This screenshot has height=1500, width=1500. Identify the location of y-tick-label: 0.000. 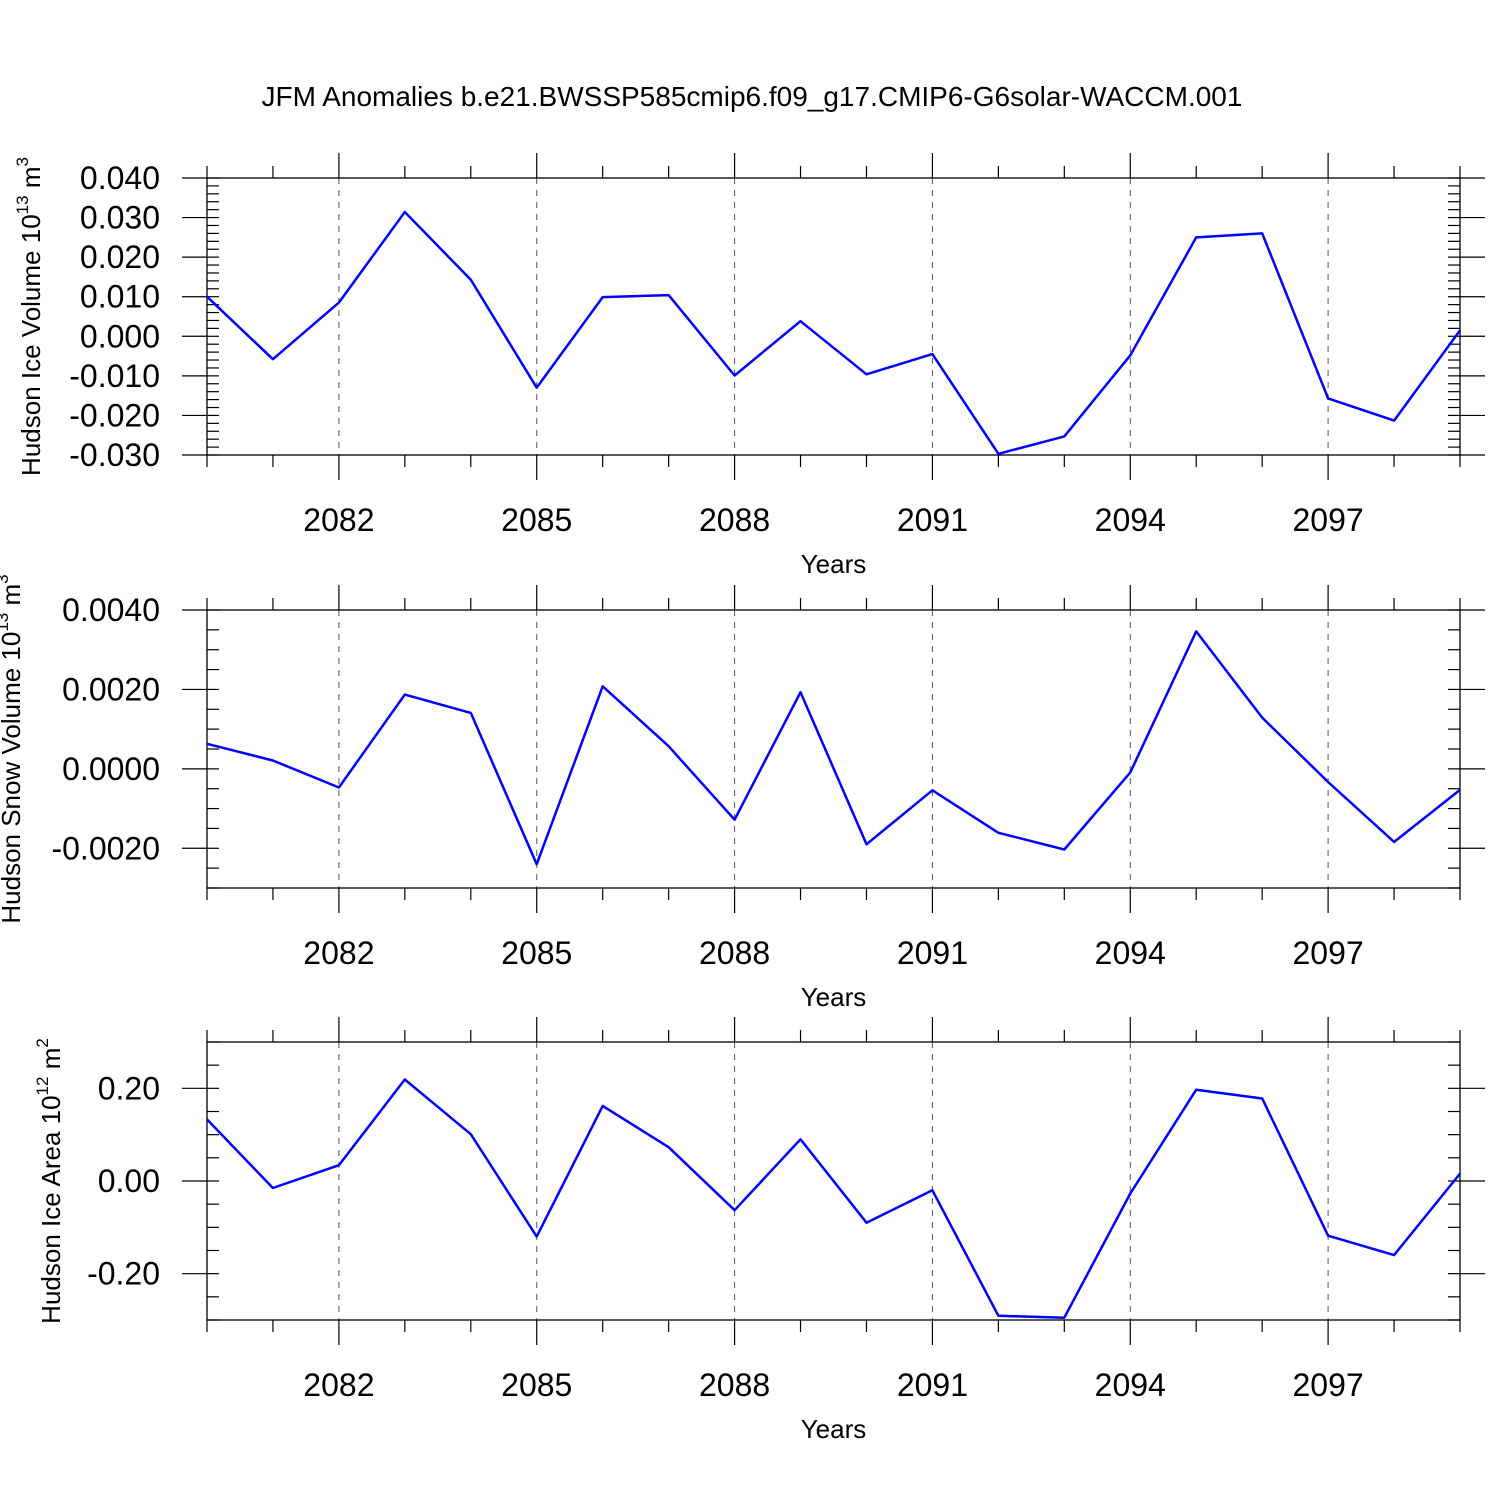
(120, 336).